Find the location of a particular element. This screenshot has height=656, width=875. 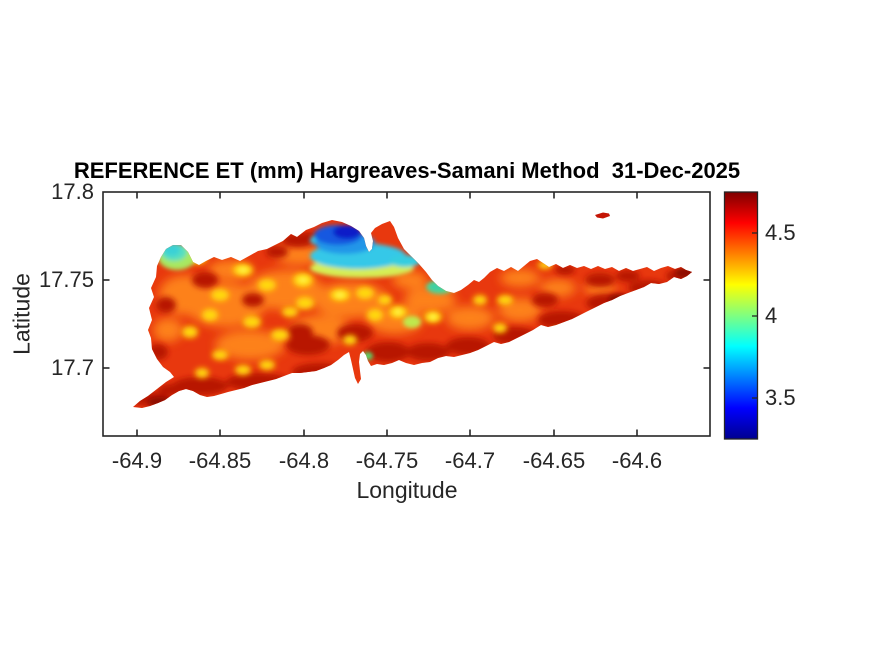

x-axis-label: Longitude is located at coordinates (407, 490).